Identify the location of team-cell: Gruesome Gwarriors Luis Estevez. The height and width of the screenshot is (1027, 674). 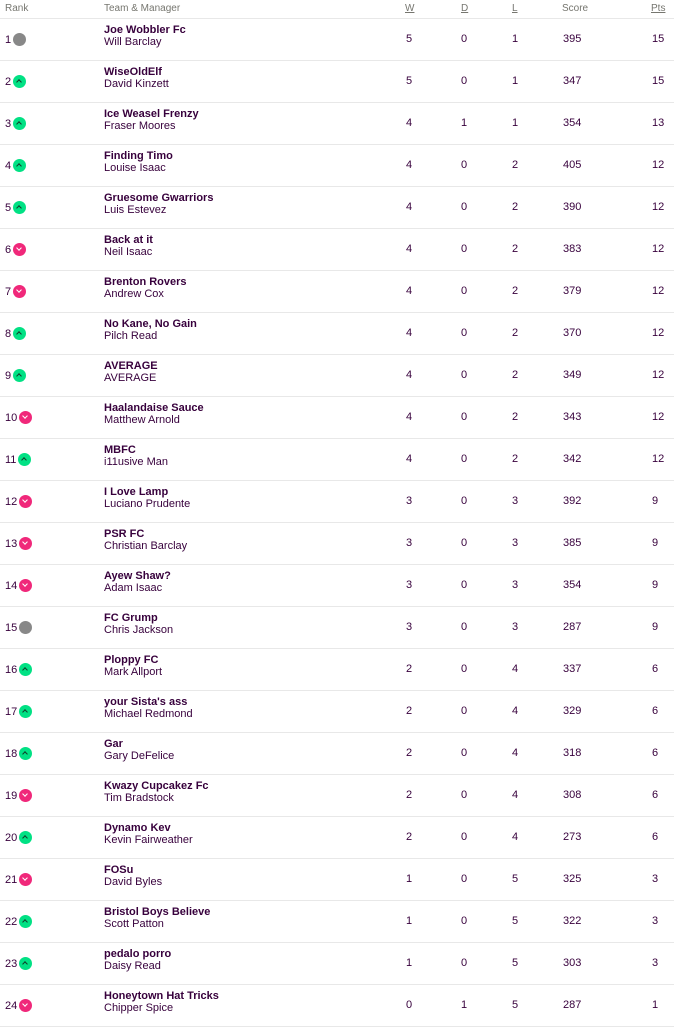
(158, 204).